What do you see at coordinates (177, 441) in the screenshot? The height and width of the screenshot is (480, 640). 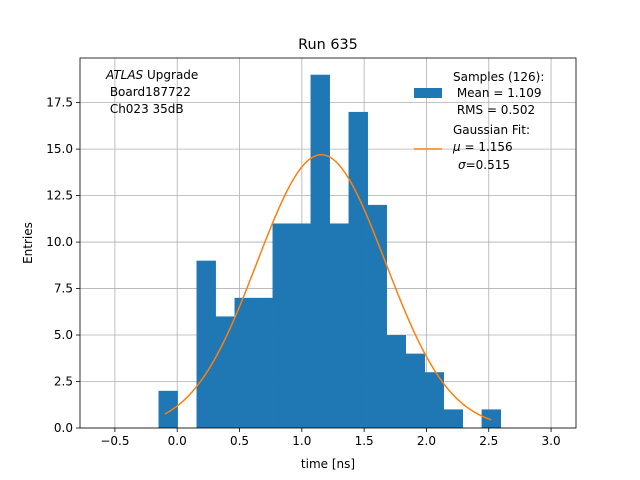 I see `x-tick-label: 0.0` at bounding box center [177, 441].